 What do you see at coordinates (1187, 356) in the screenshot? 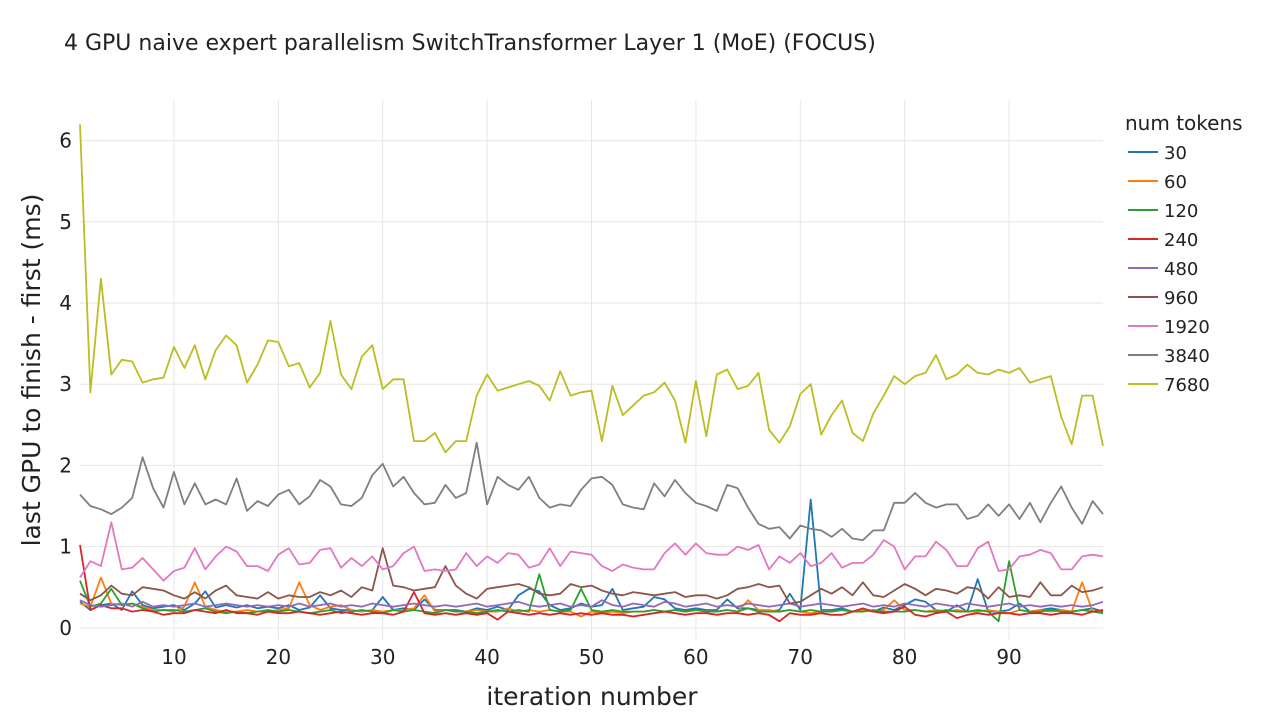
I see `legend-label: 3840` at bounding box center [1187, 356].